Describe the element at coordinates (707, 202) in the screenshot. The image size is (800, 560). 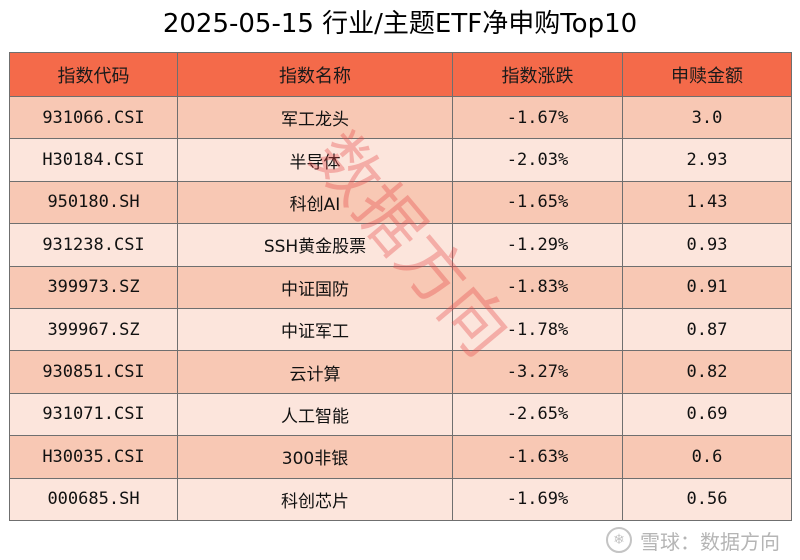
I see `cell-amount: 1.43` at that location.